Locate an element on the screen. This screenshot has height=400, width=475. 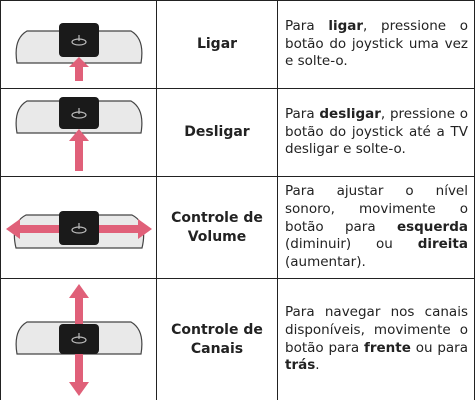
text: (aumentar). is located at coordinates (325, 262).